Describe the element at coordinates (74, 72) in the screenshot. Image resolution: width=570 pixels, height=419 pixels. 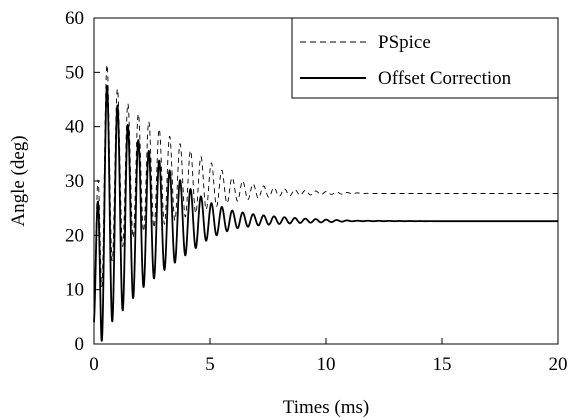
I see `y-tick-label: 50` at that location.